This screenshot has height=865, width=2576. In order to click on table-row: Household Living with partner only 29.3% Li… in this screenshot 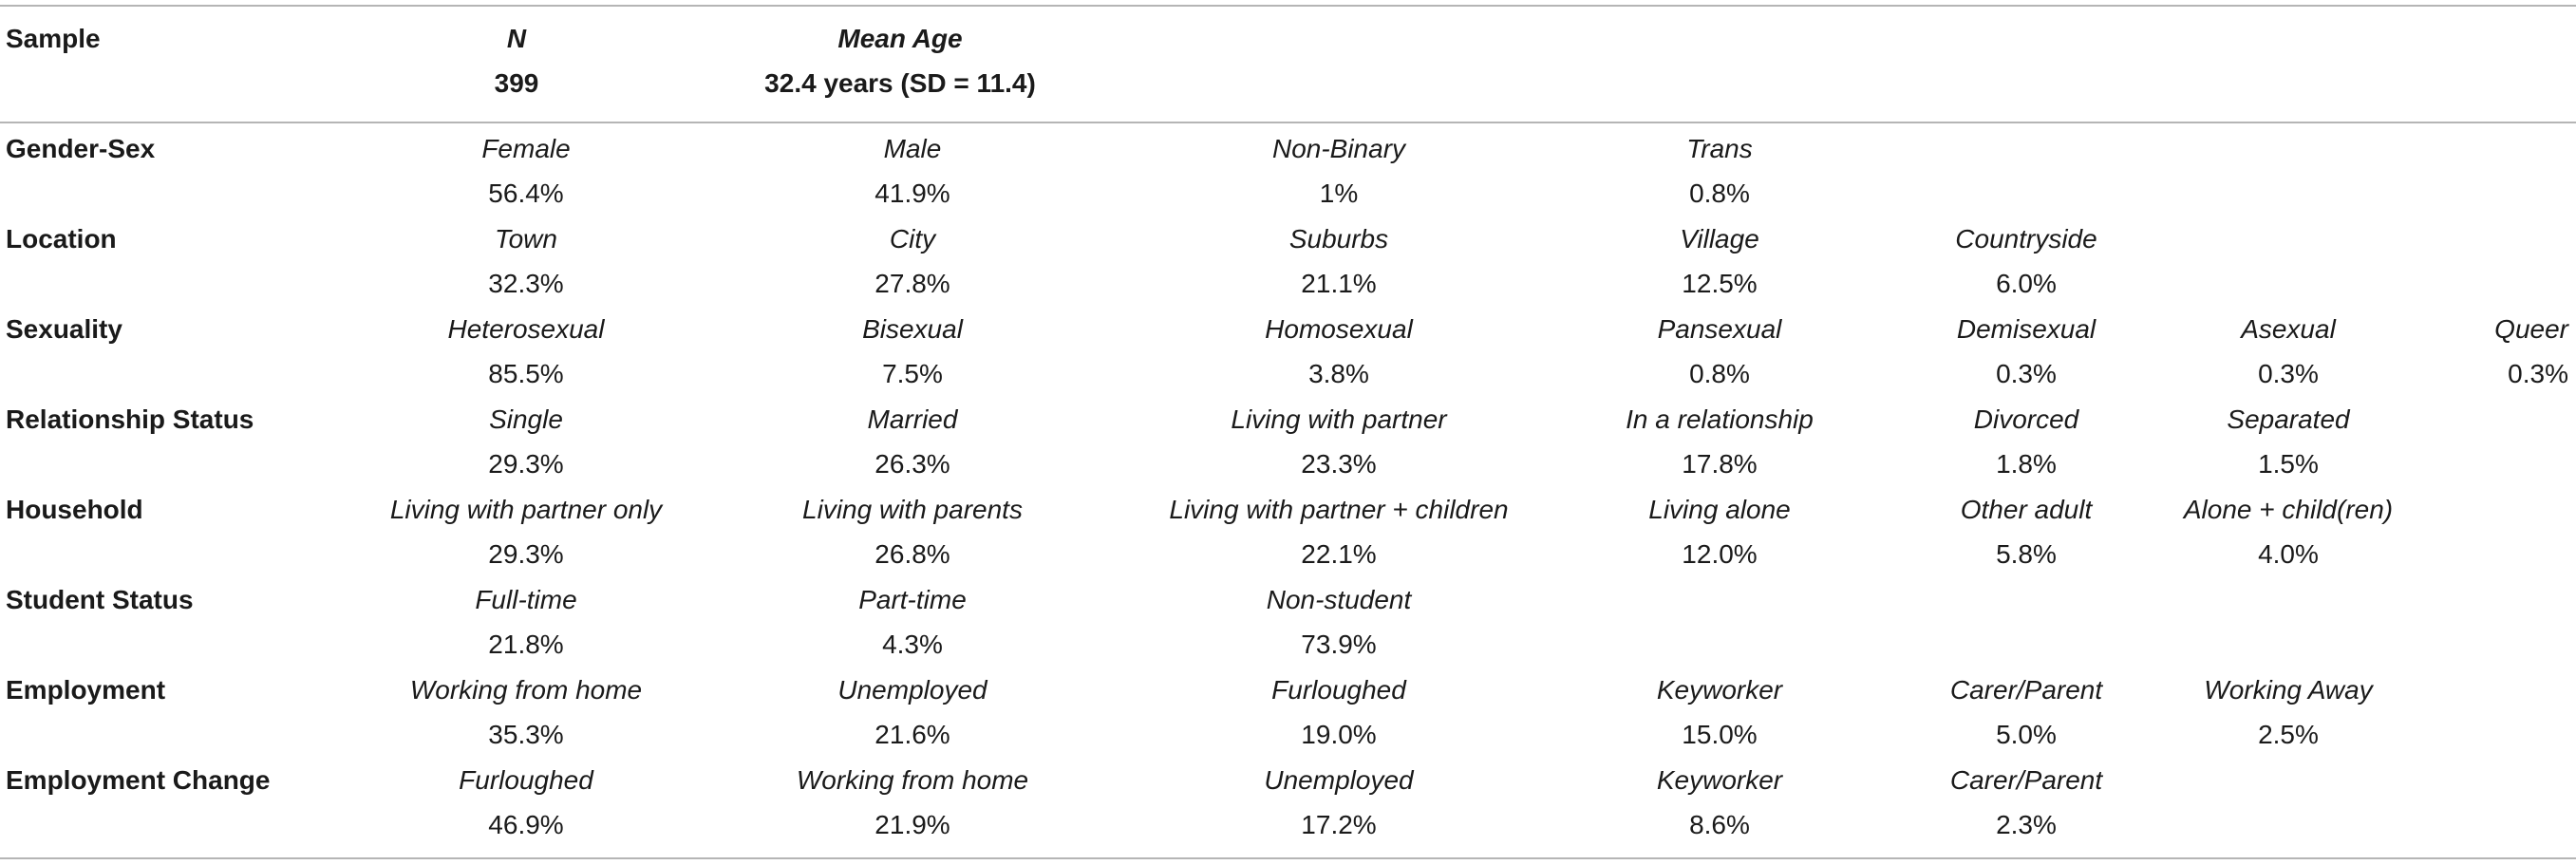, I will do `click(1288, 537)`.